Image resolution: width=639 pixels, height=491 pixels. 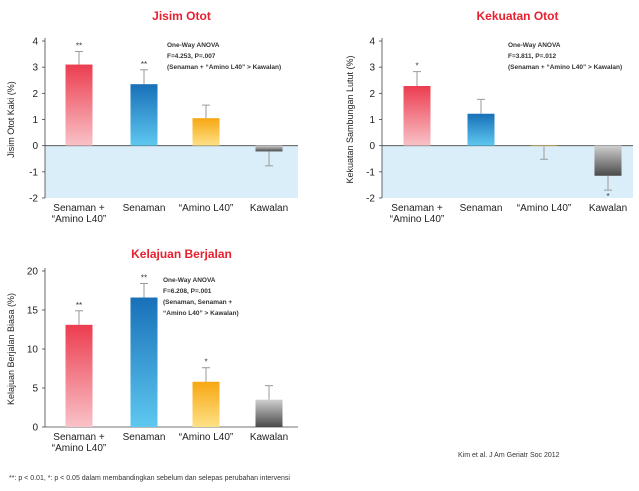 I want to click on y-tick-label: 10, so click(x=33, y=350).